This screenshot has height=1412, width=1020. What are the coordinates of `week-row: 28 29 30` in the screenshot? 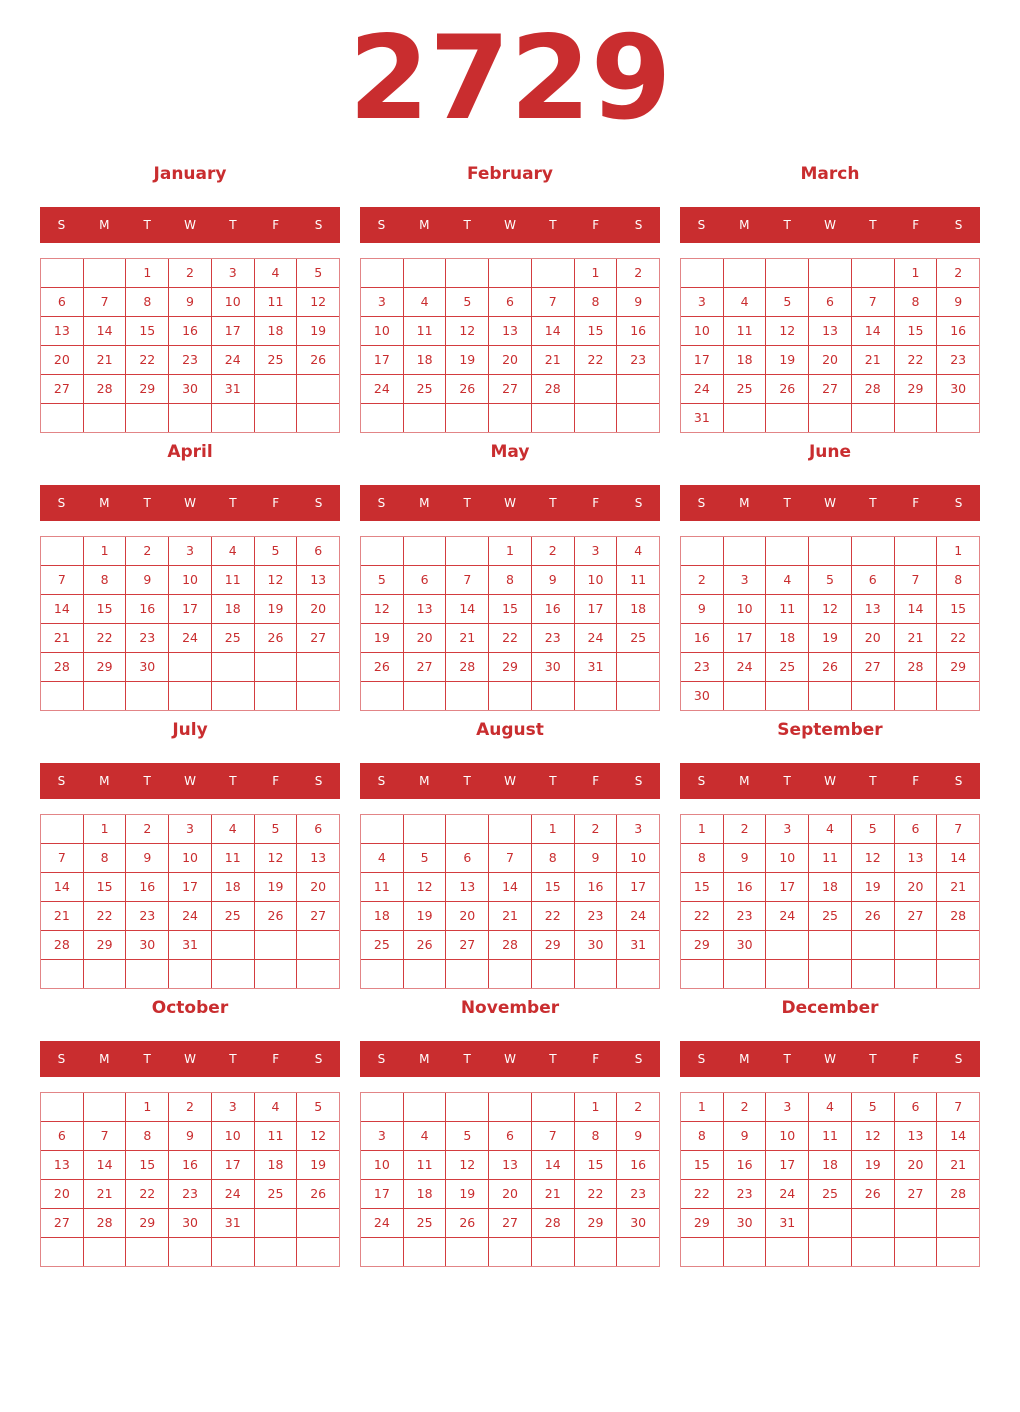 It's located at (190, 666).